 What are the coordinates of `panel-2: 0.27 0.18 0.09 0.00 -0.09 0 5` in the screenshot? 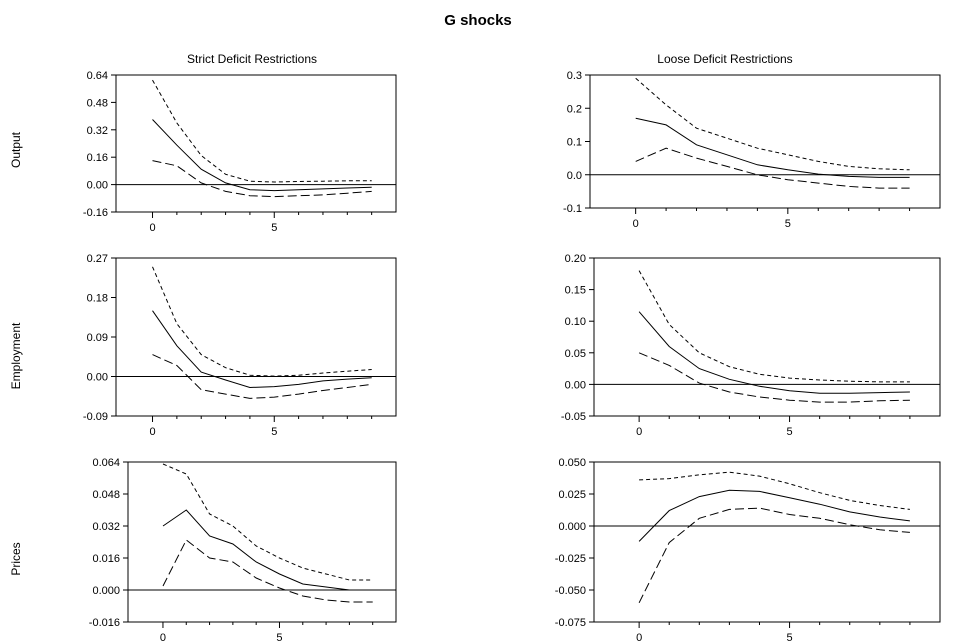 It's located at (240, 345).